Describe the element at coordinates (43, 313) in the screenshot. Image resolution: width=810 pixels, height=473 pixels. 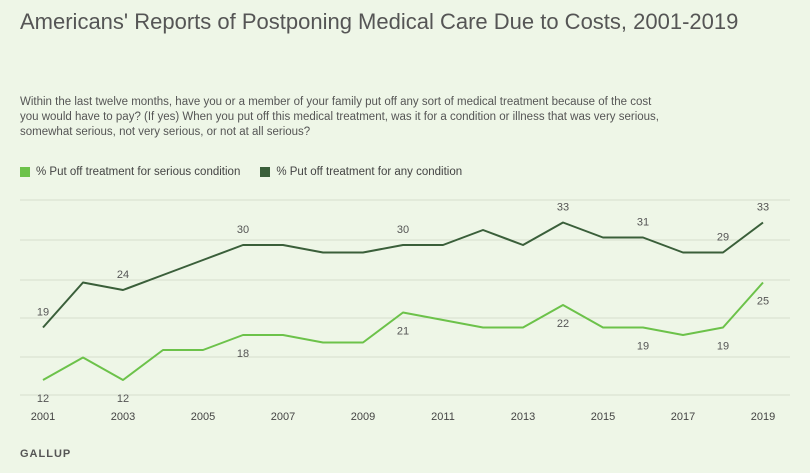
I see `data-label-s1-2001: 19` at that location.